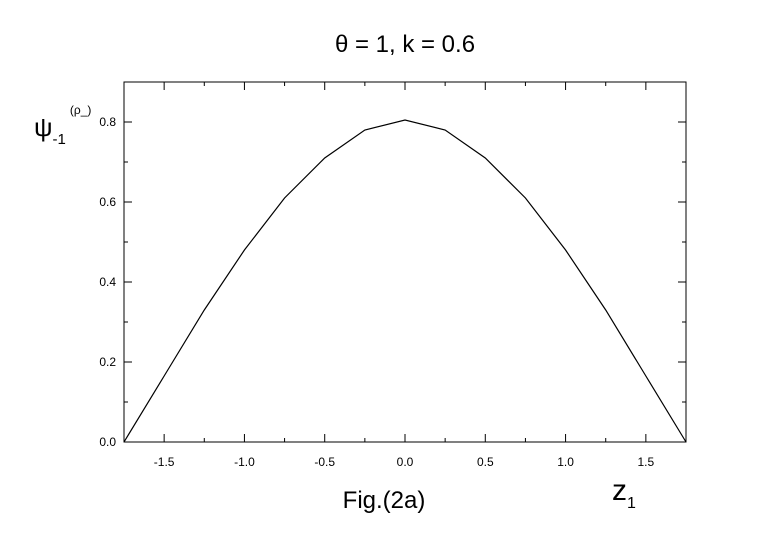 This screenshot has height=545, width=770. Describe the element at coordinates (405, 462) in the screenshot. I see `x-tick-label: 0.0` at that location.